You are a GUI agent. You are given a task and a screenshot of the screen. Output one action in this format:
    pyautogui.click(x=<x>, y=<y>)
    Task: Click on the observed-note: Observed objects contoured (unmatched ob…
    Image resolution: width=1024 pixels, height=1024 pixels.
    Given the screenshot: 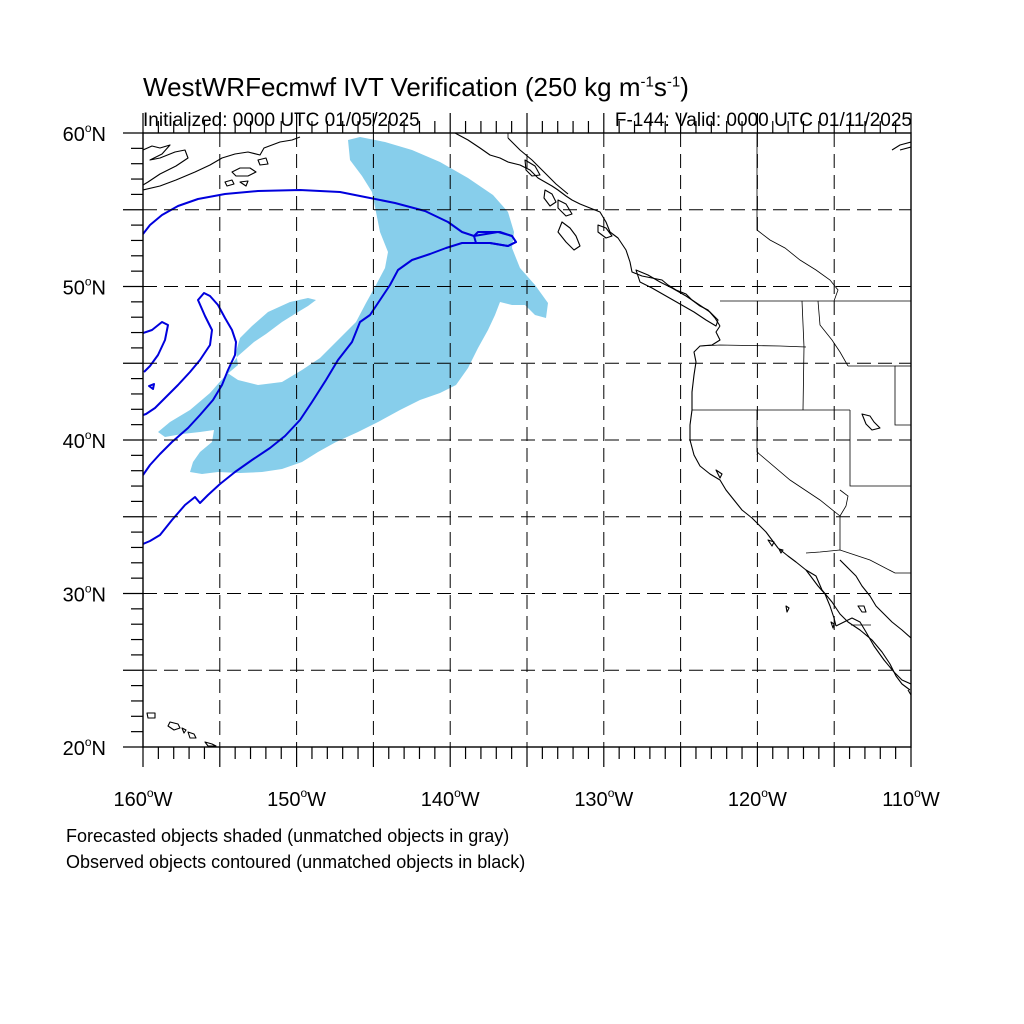 What is the action you would take?
    pyautogui.click(x=296, y=862)
    